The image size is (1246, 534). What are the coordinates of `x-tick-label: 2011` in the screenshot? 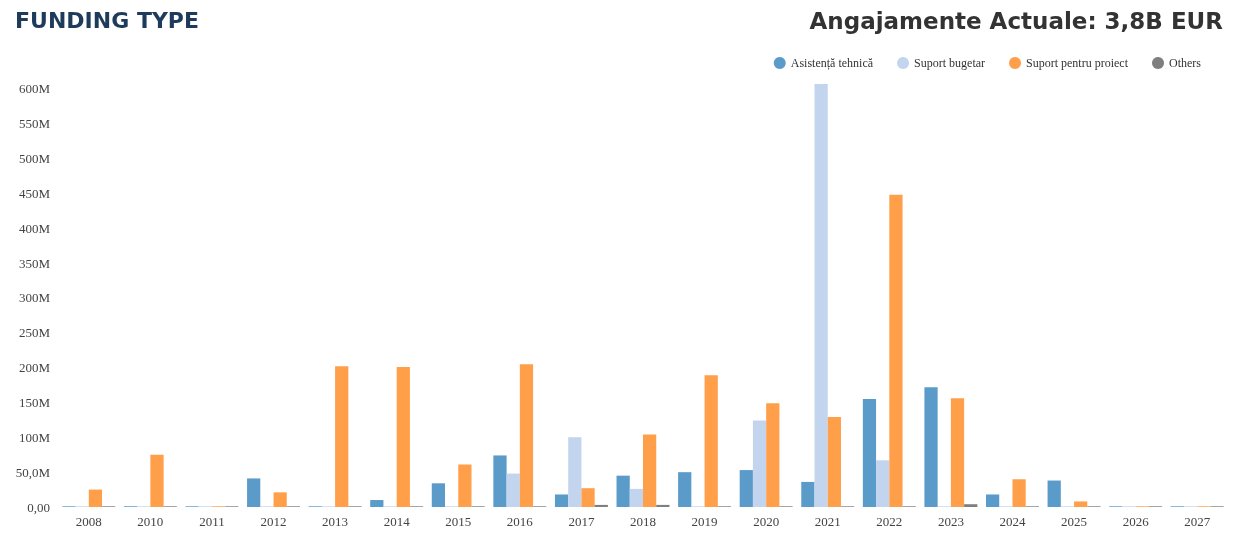 It's located at (212, 521).